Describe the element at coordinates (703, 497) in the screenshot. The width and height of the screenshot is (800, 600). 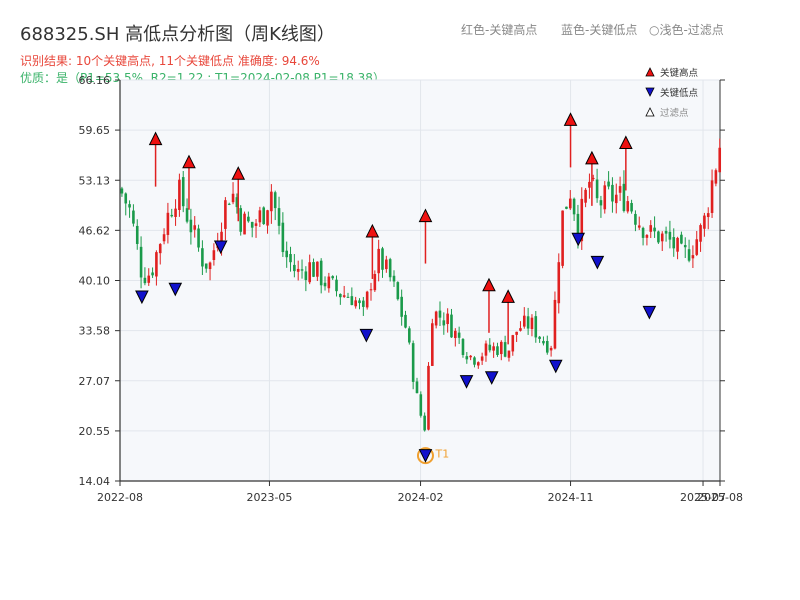
I see `x-tick-label: 2025-07` at that location.